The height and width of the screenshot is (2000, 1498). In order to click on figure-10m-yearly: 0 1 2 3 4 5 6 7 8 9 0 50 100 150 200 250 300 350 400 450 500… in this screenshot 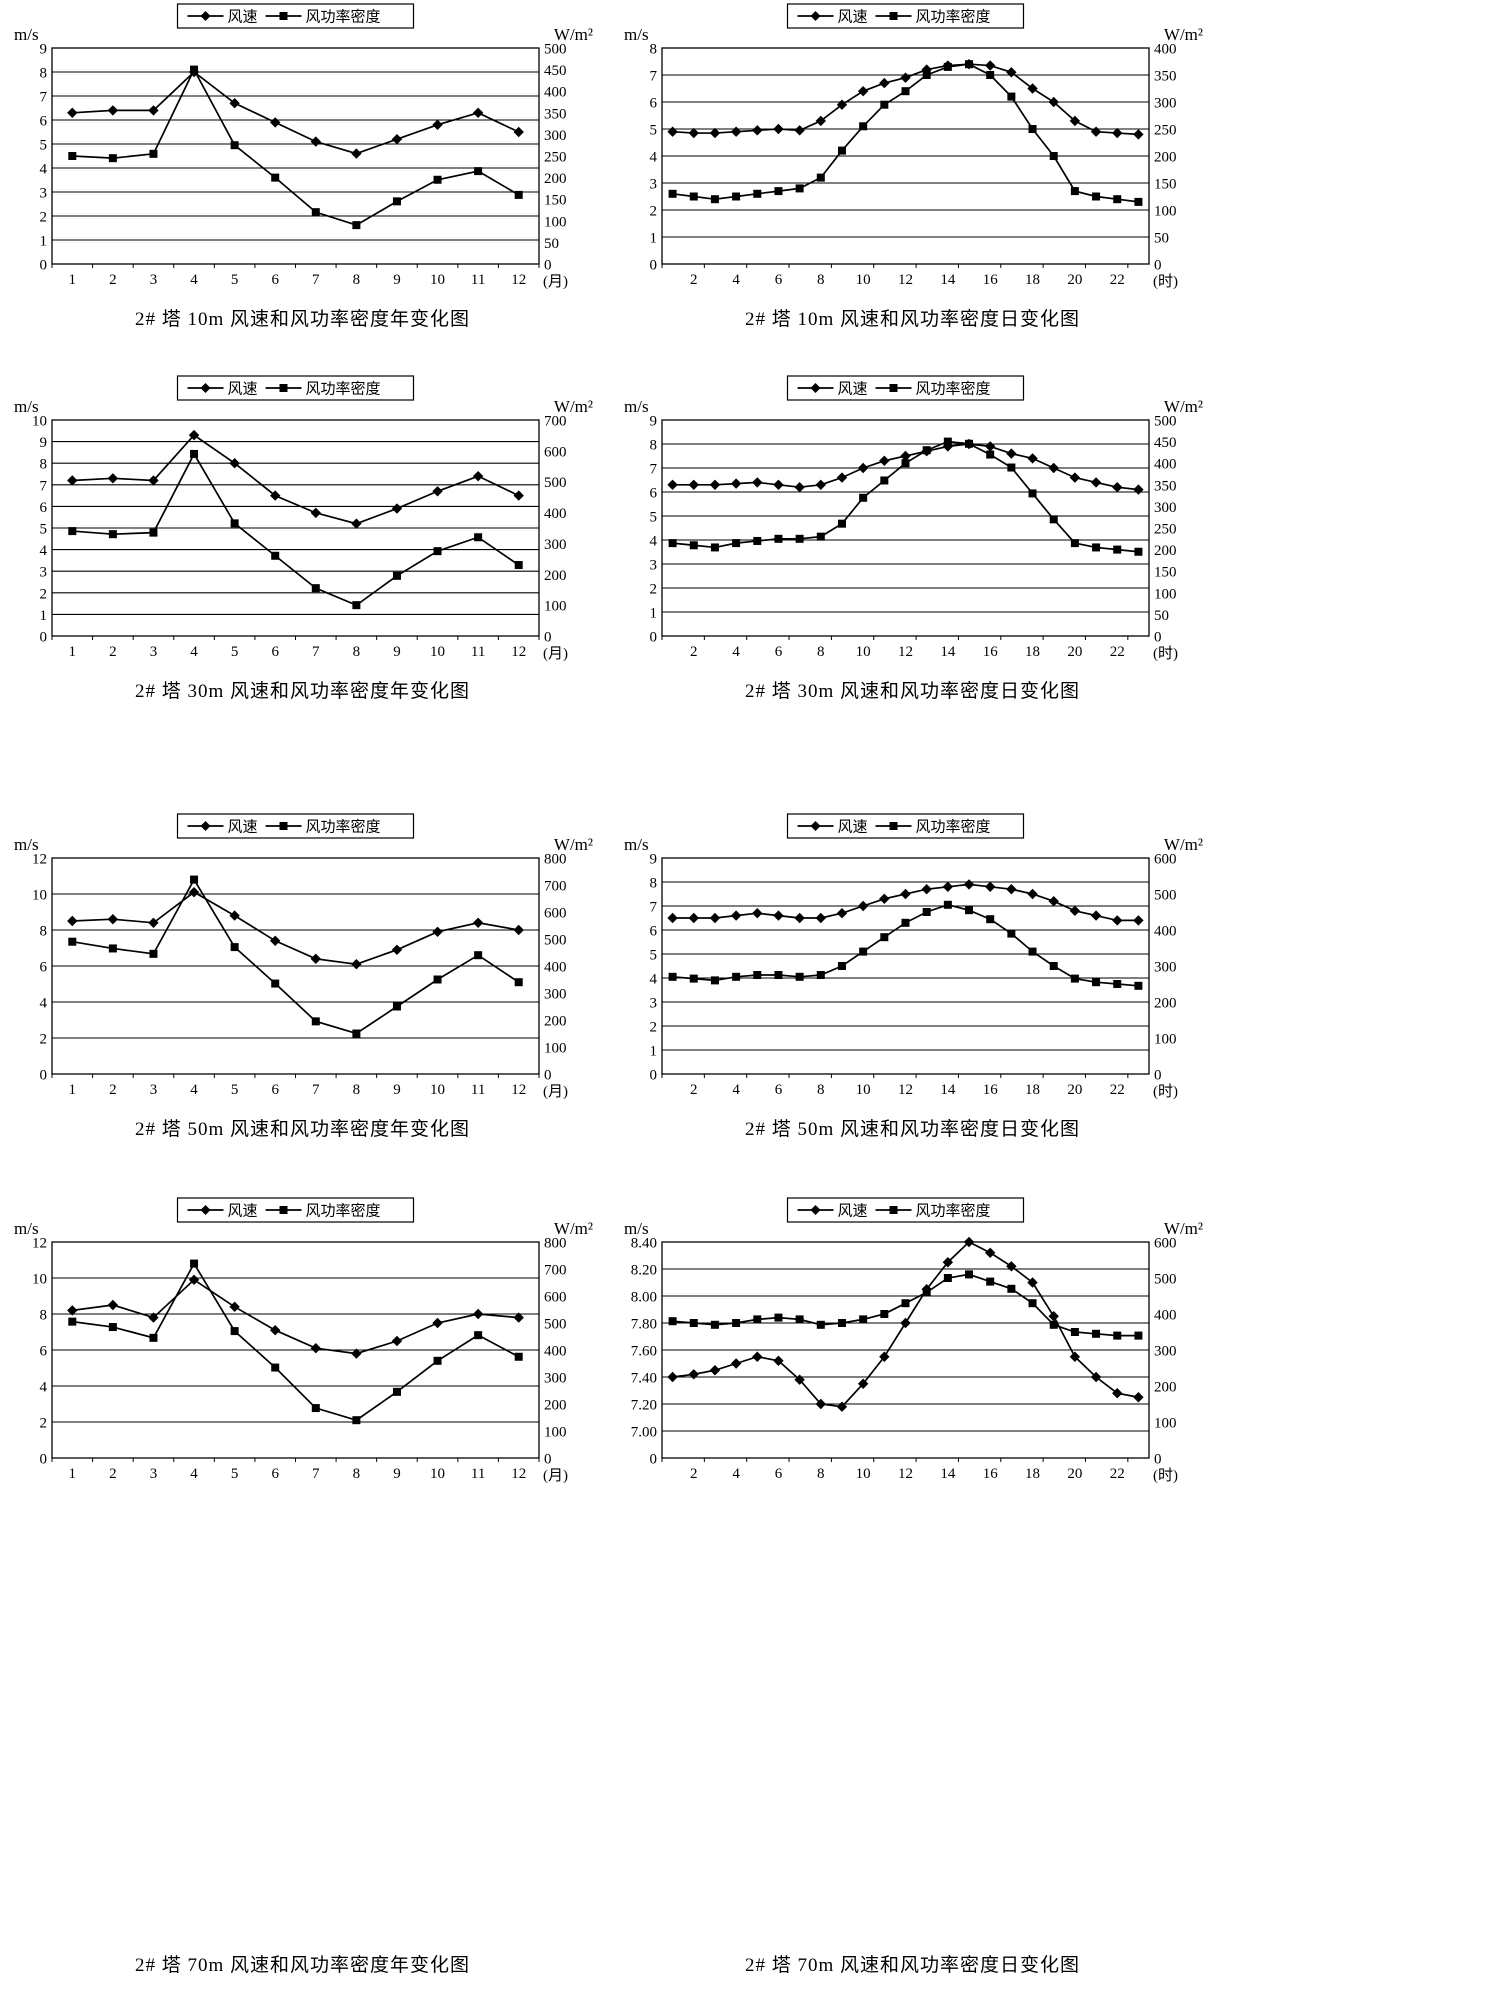, I will do `click(302, 167)`.